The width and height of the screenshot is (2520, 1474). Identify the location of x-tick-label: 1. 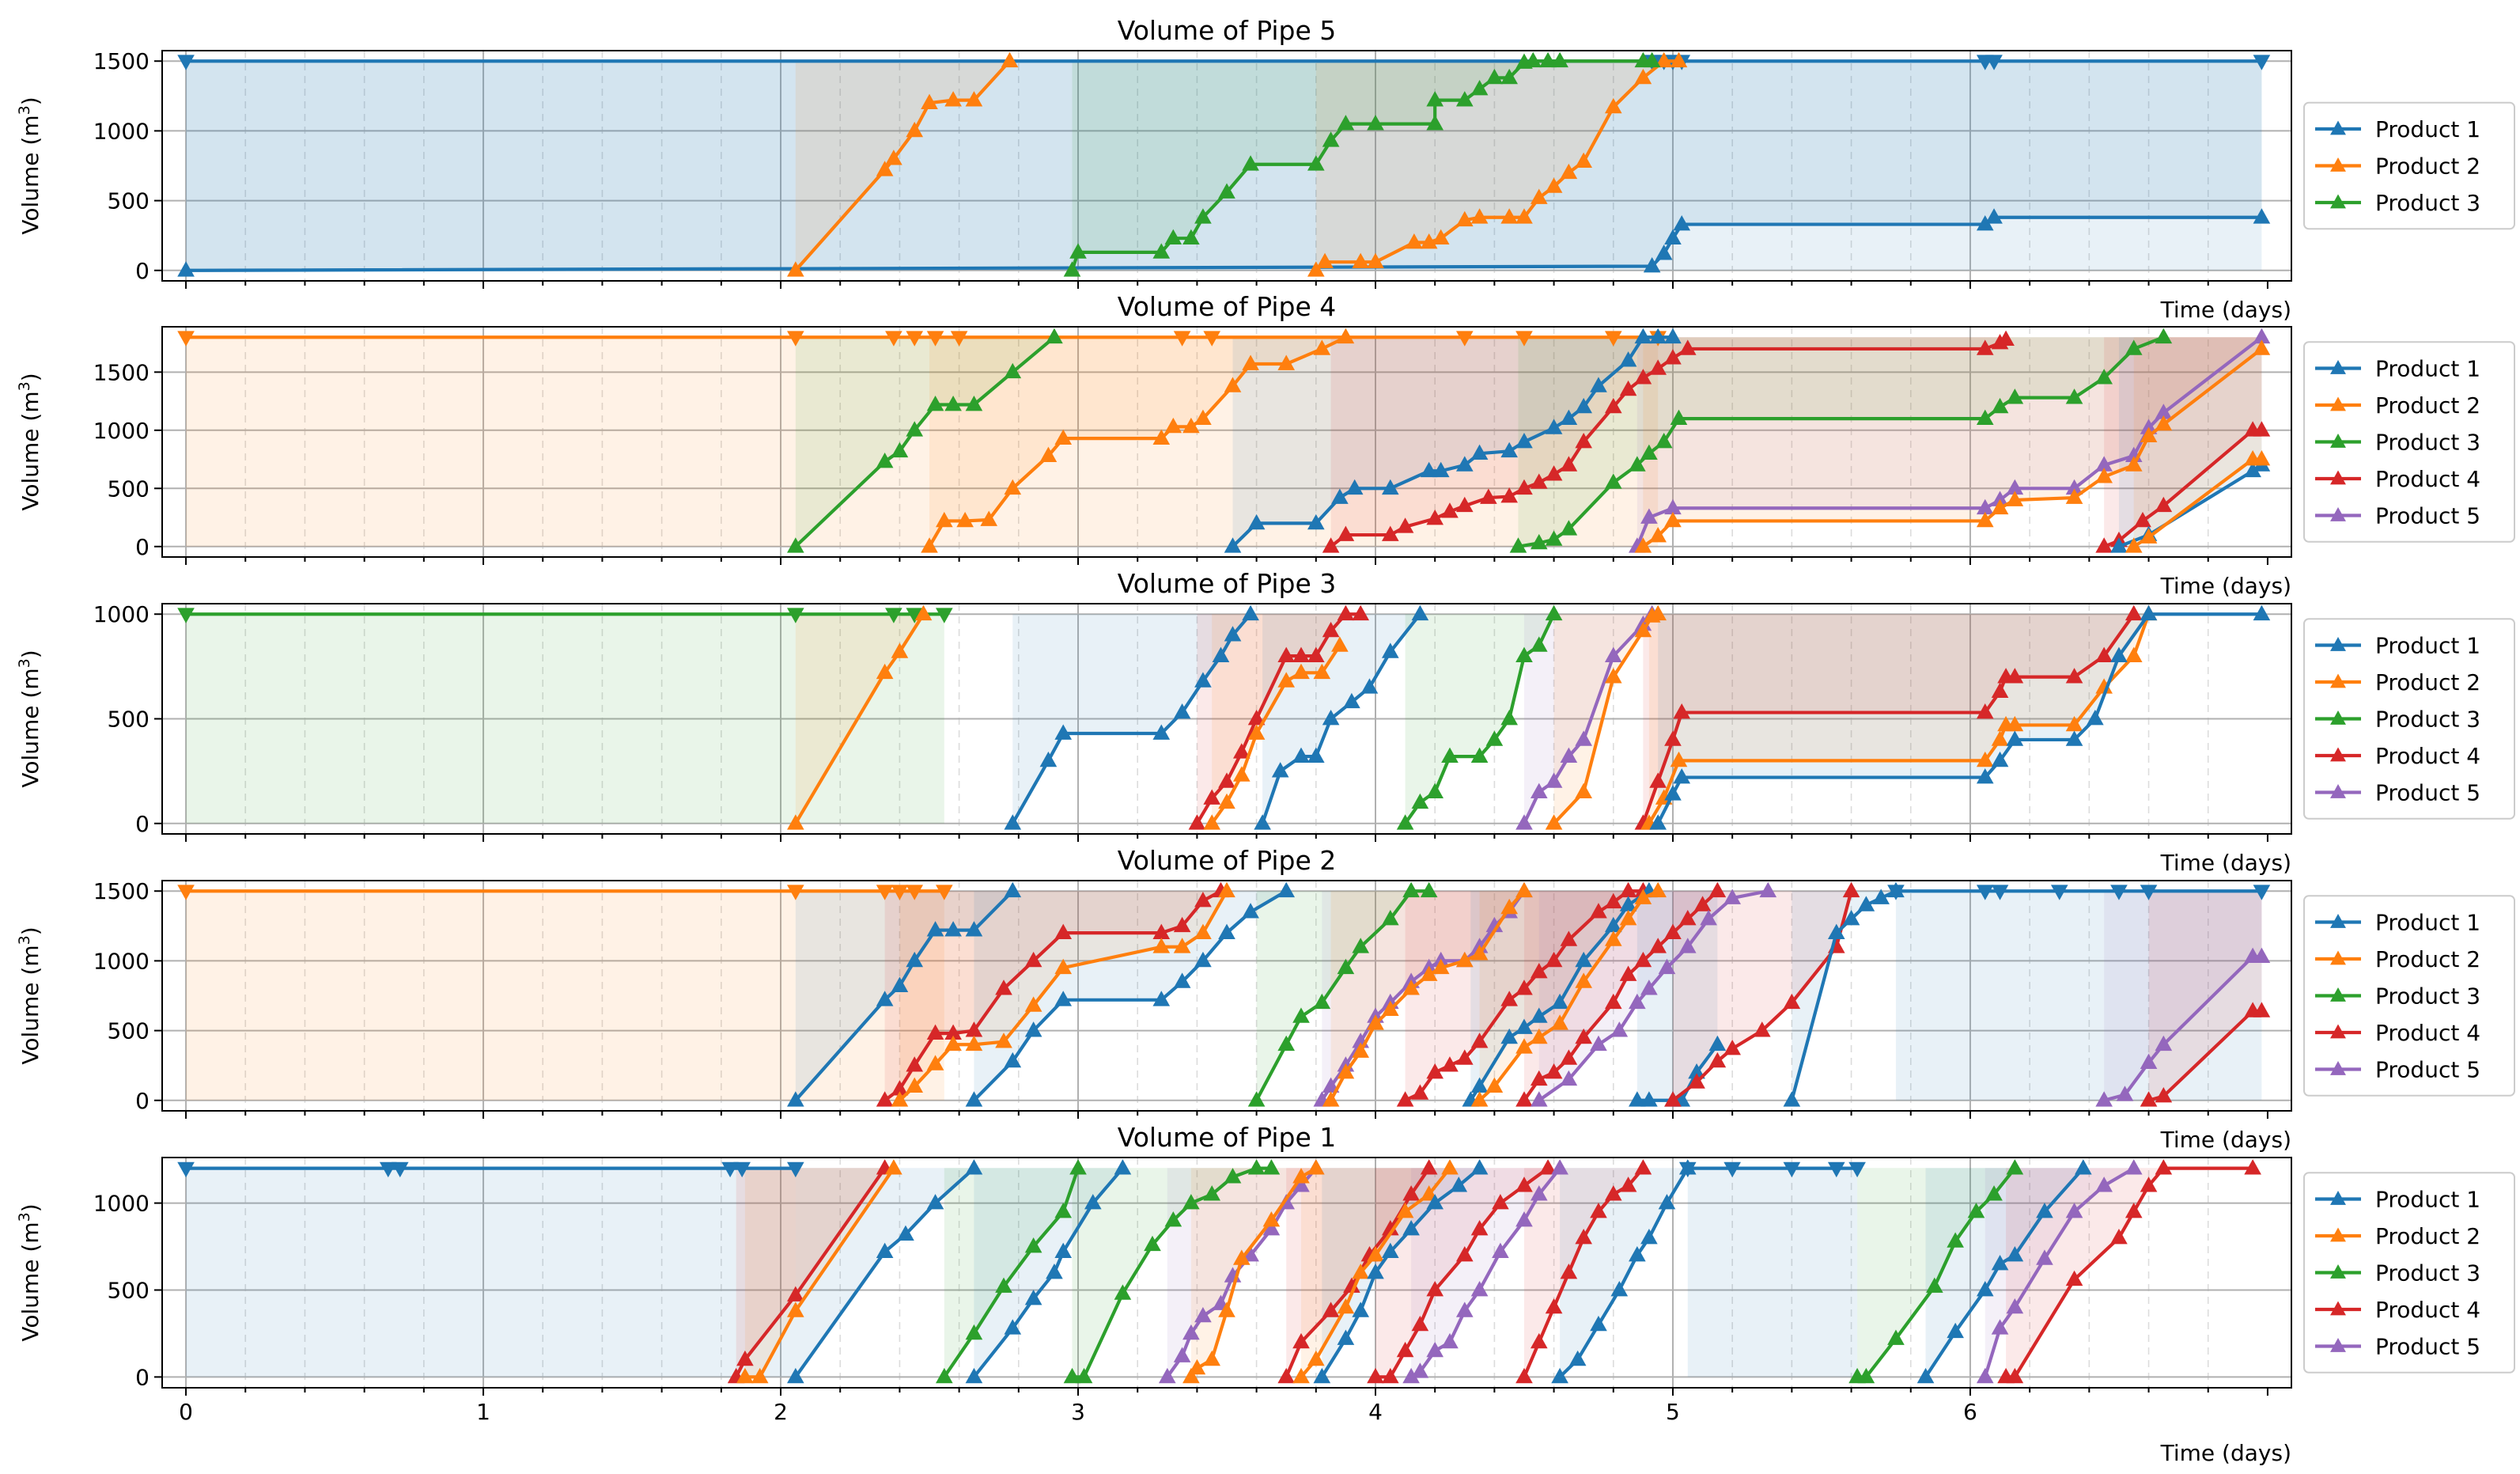
(483, 1412).